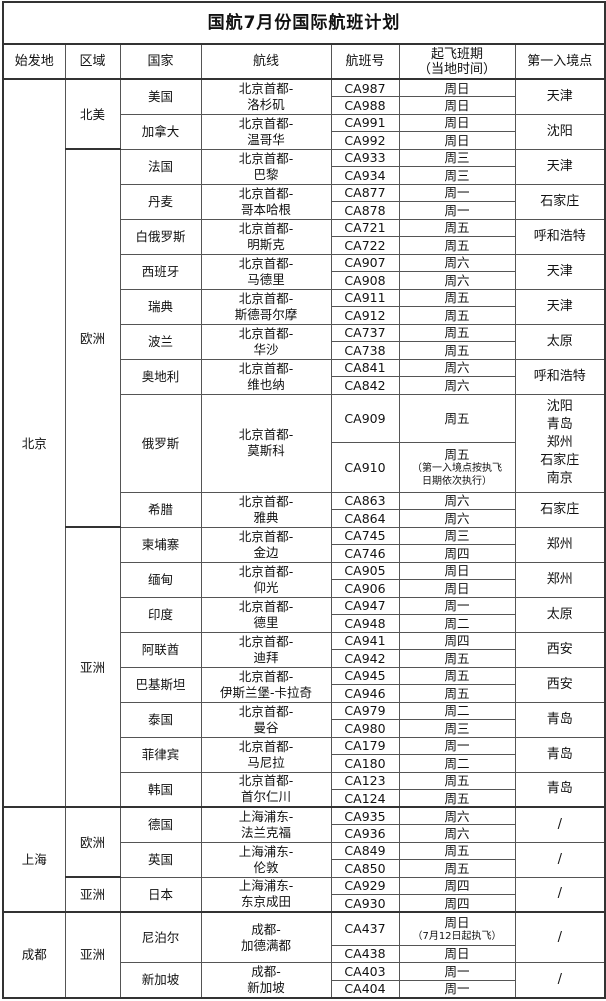 The width and height of the screenshot is (606, 1001). What do you see at coordinates (365, 192) in the screenshot?
I see `flight-number: CA877` at bounding box center [365, 192].